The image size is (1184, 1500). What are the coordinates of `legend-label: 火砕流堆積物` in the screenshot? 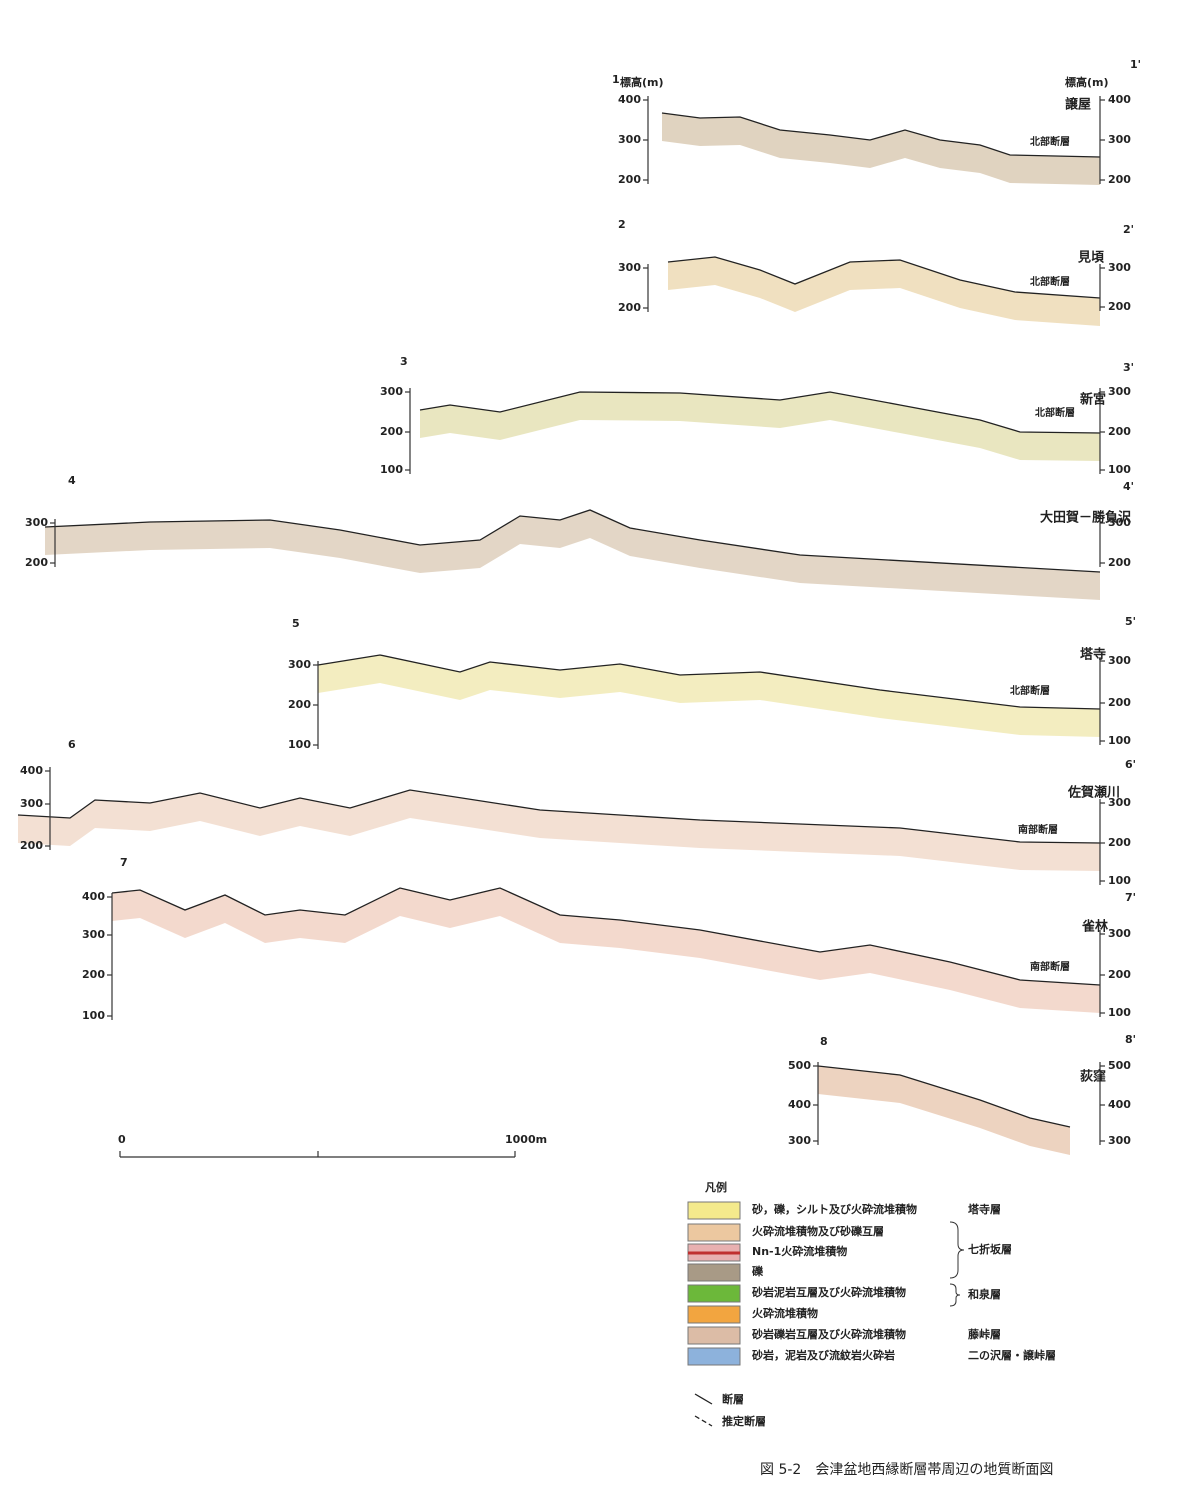 It's located at (785, 1313).